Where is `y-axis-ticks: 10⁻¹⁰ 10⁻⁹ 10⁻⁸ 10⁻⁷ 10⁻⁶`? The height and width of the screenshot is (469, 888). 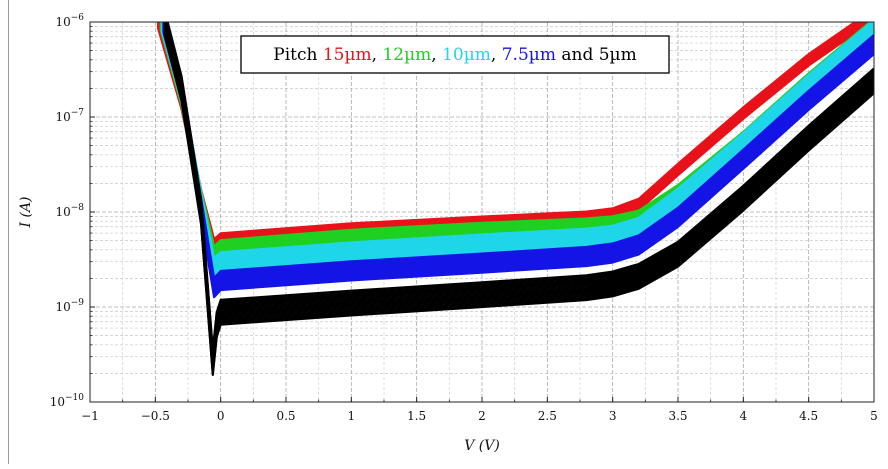
y-axis-ticks: 10⁻¹⁰ 10⁻⁹ 10⁻⁸ 10⁻⁷ 10⁻⁶ is located at coordinates (72, 211).